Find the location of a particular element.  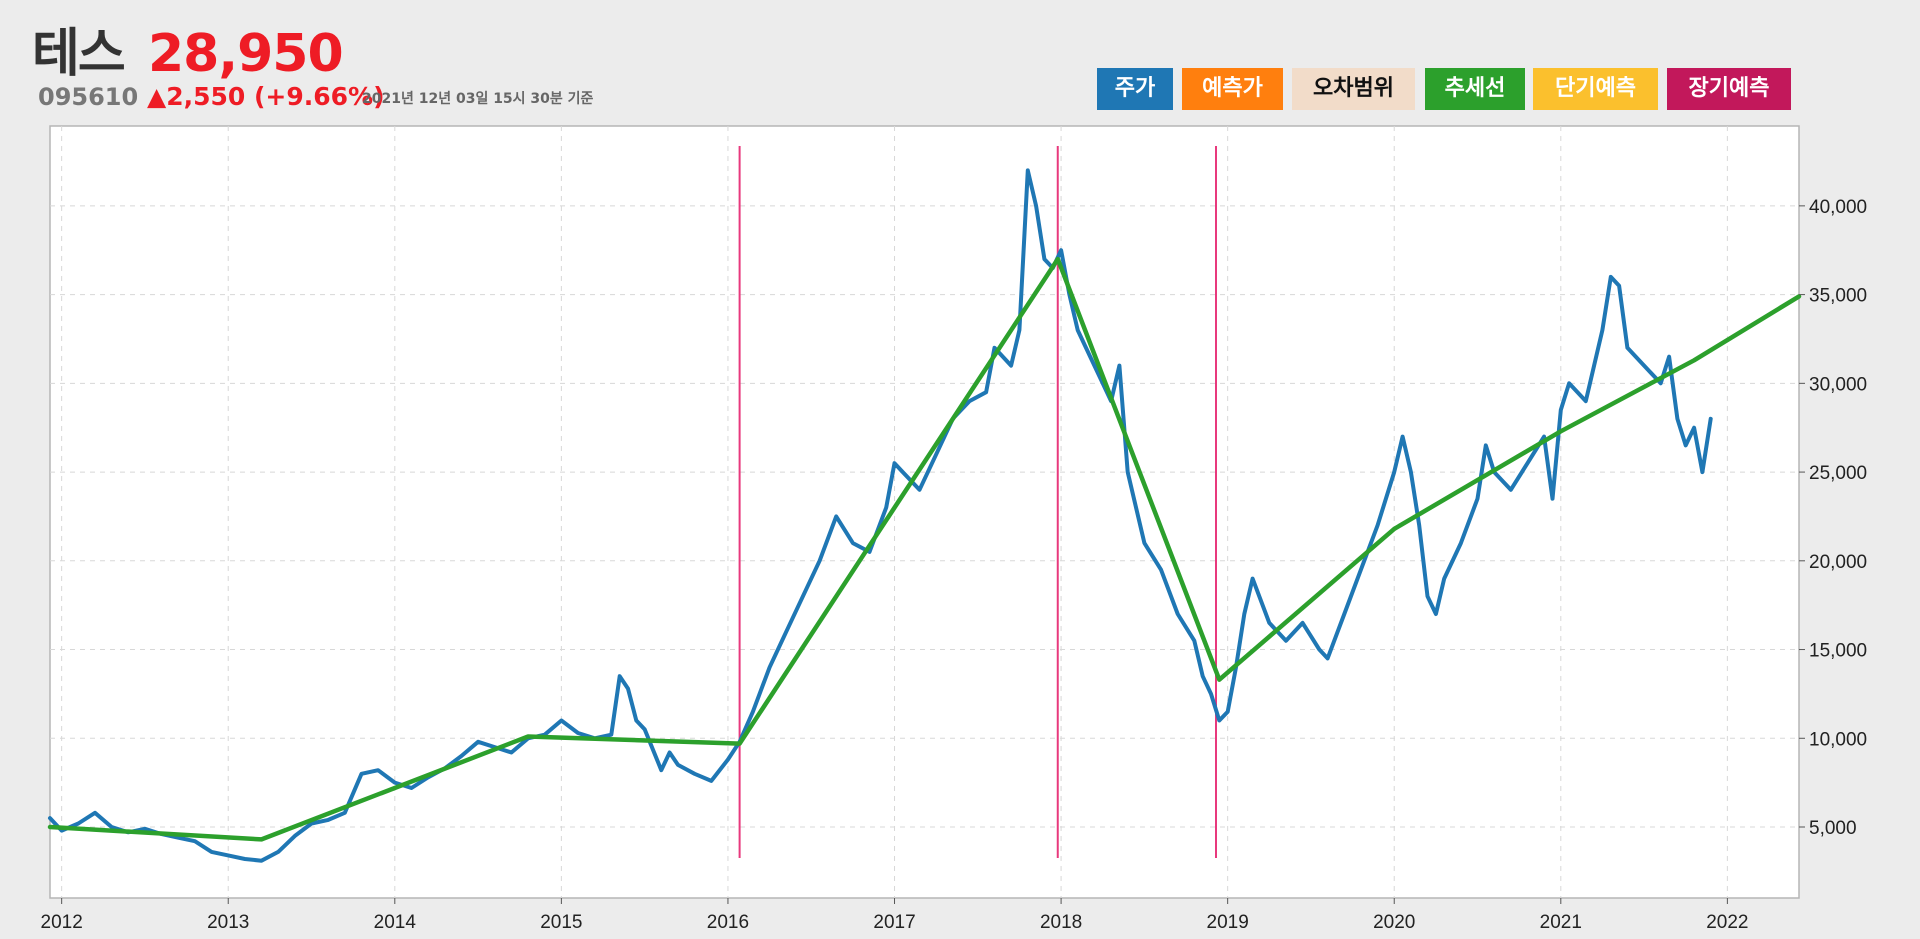

stock-timestamp: 2021년 12년 03일 15시 30분 기준 is located at coordinates (478, 99).